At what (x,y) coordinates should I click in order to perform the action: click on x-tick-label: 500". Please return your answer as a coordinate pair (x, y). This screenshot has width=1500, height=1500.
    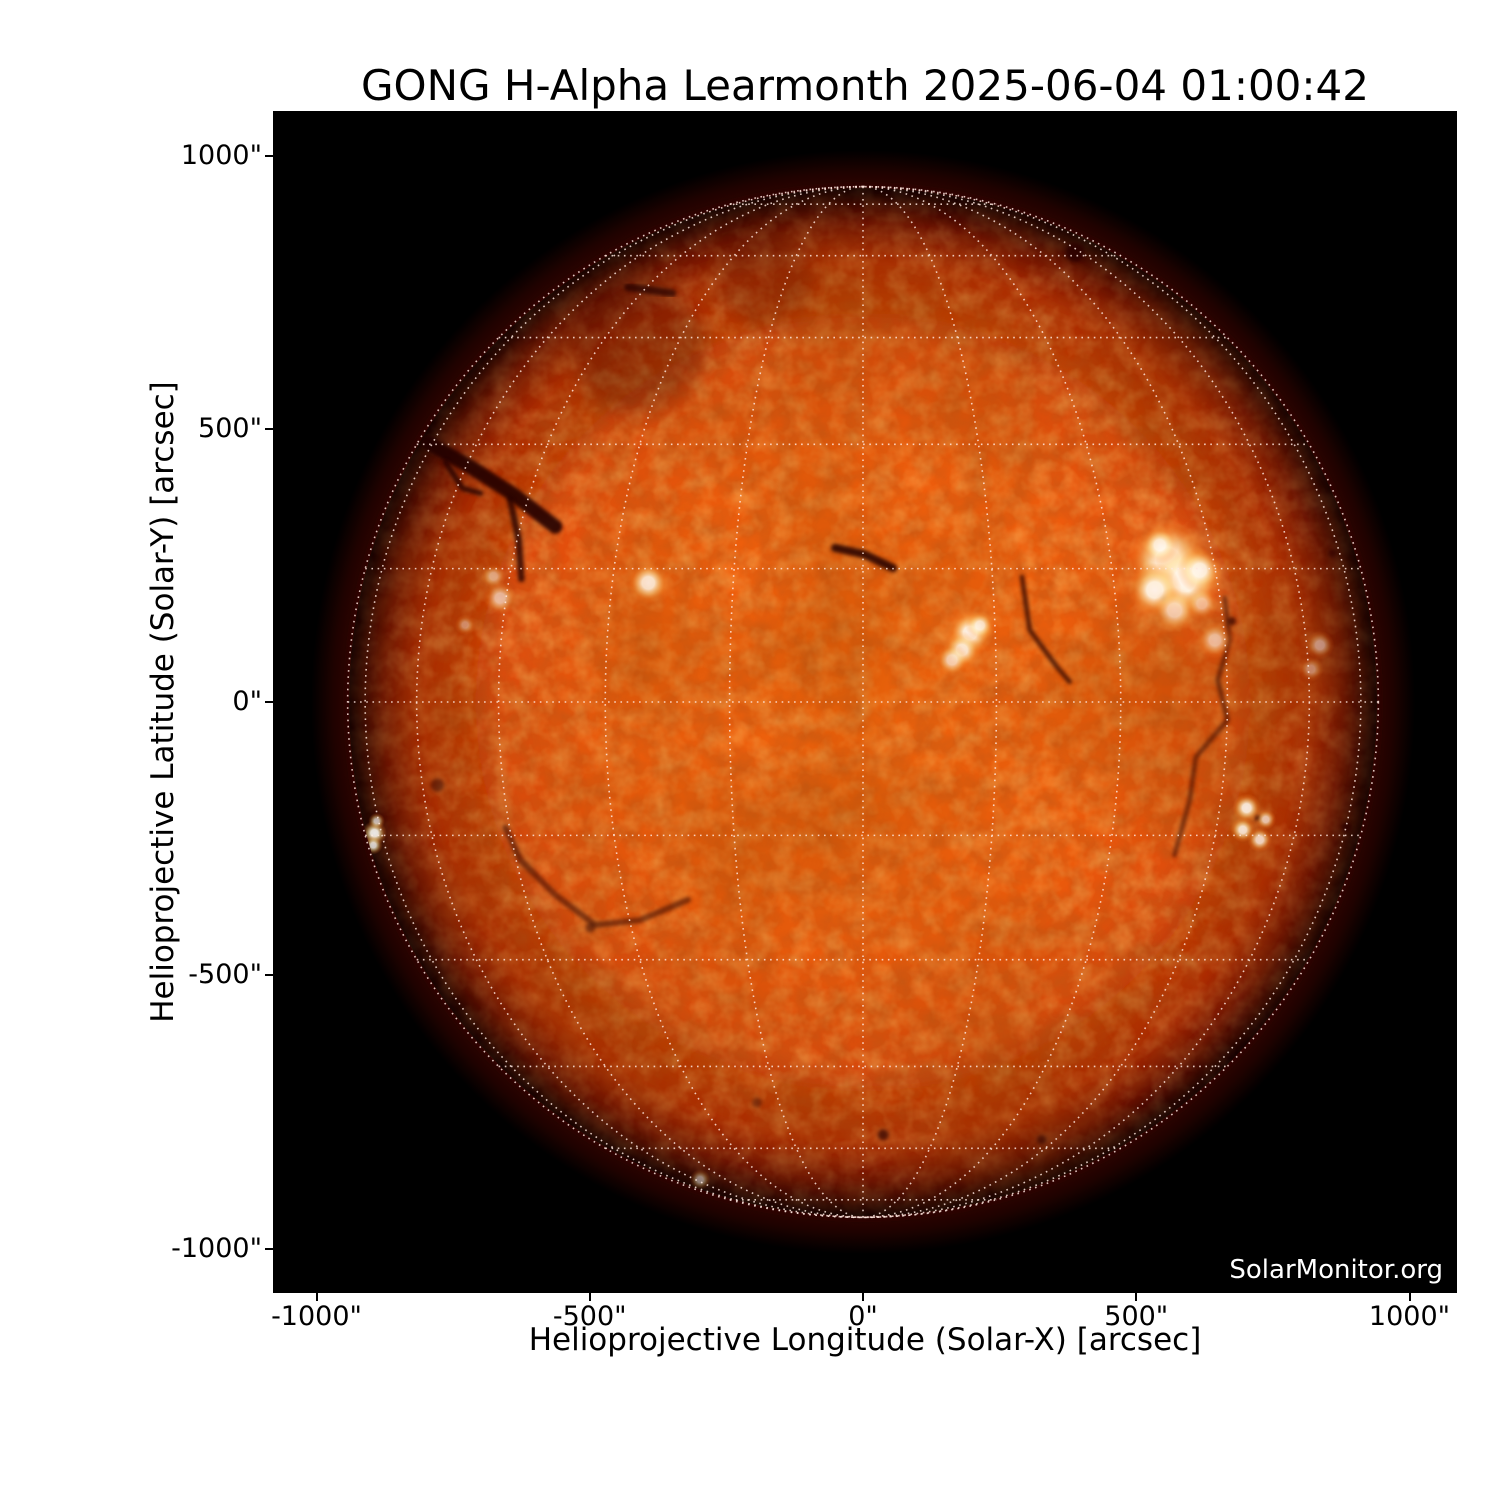
    Looking at the image, I should click on (1136, 1316).